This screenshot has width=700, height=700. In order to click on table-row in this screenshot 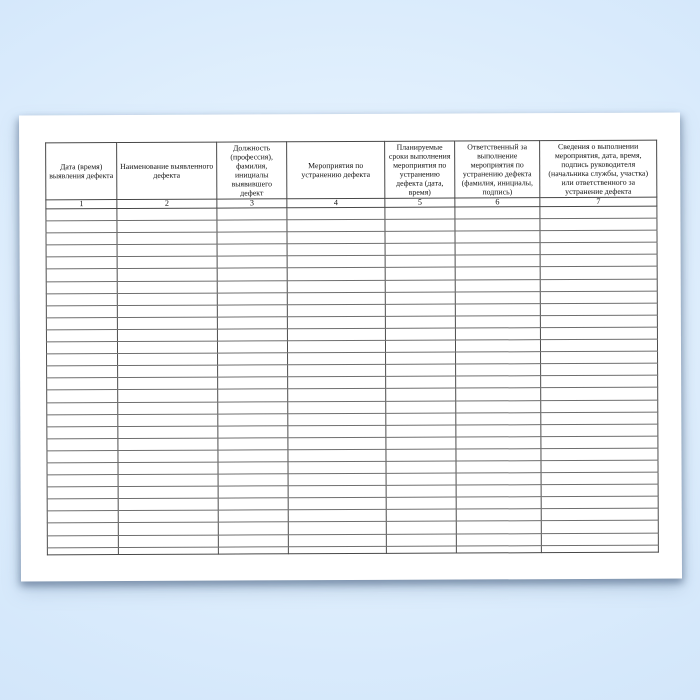, I will do `click(353, 549)`.